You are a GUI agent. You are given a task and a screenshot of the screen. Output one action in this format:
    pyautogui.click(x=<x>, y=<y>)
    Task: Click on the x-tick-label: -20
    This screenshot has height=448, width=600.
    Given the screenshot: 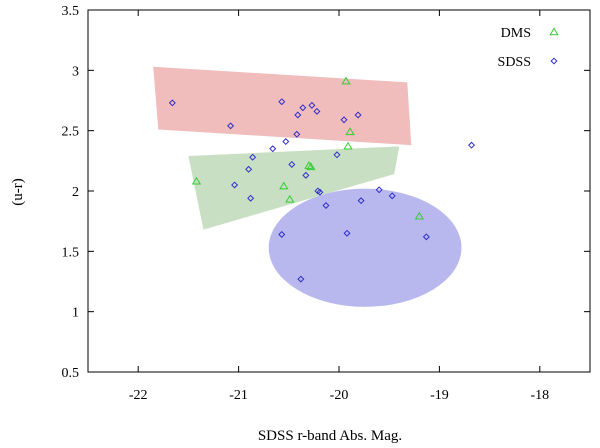 What is the action you would take?
    pyautogui.click(x=339, y=395)
    